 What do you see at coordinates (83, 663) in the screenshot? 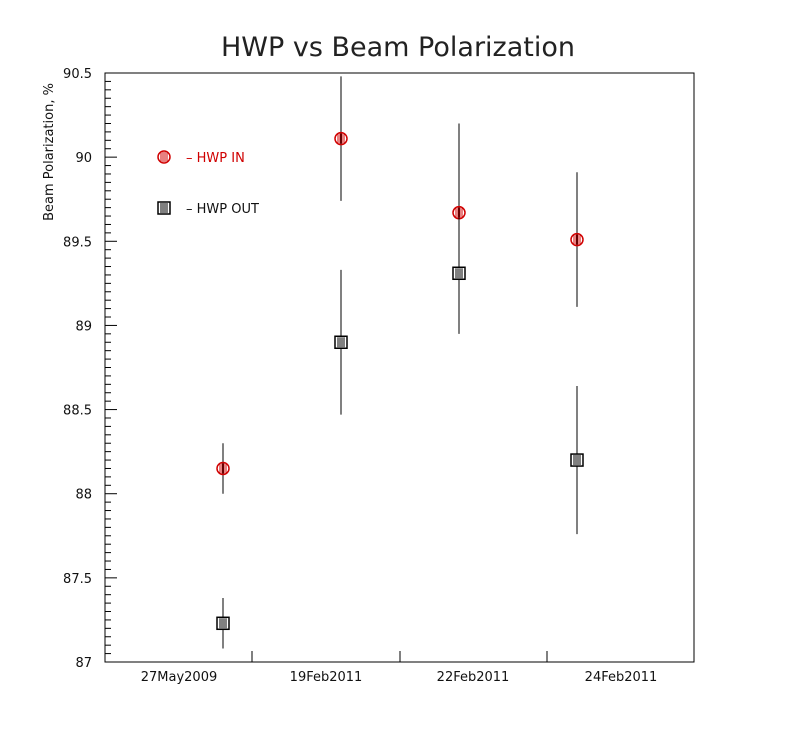
I see `y-tick-label: 87` at bounding box center [83, 663].